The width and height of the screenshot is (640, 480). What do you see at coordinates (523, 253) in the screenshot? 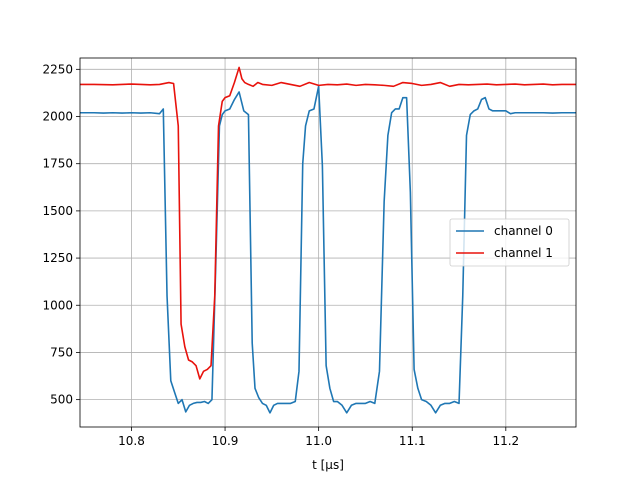
I see `legend-label-channel-1: channel 1` at bounding box center [523, 253].